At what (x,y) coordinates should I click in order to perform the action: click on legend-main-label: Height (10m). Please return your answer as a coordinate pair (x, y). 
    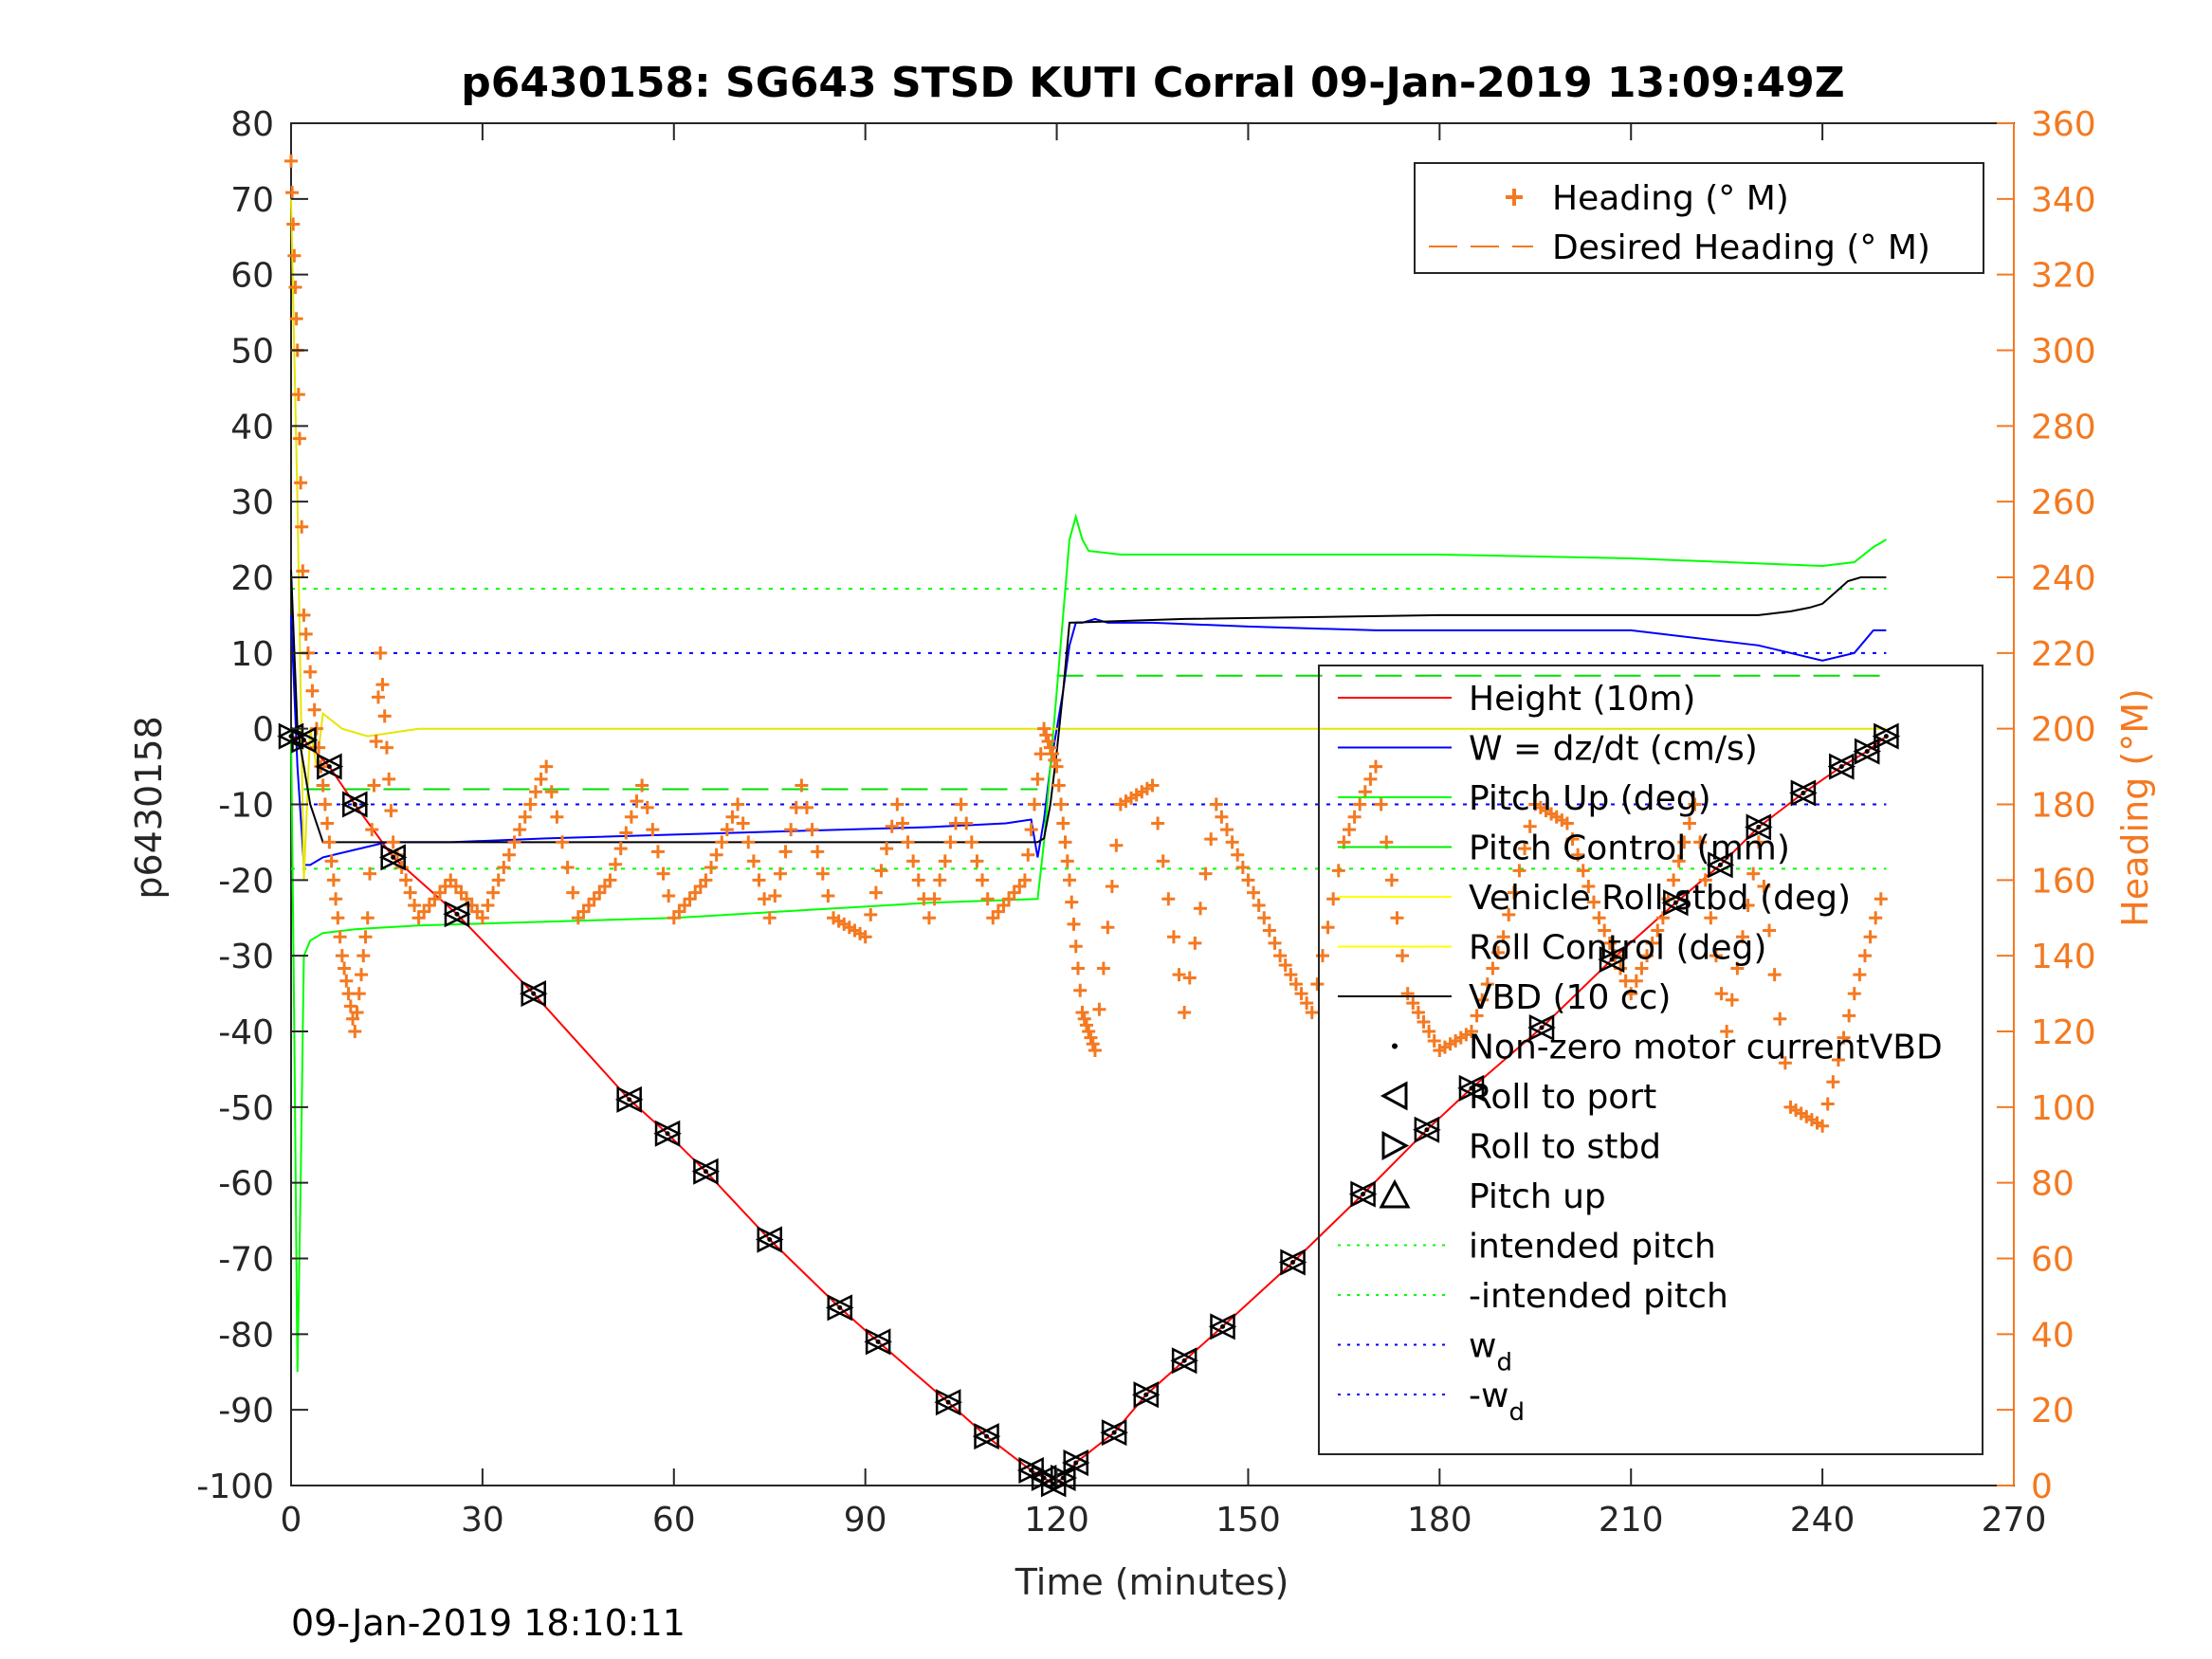
    Looking at the image, I should click on (1582, 699).